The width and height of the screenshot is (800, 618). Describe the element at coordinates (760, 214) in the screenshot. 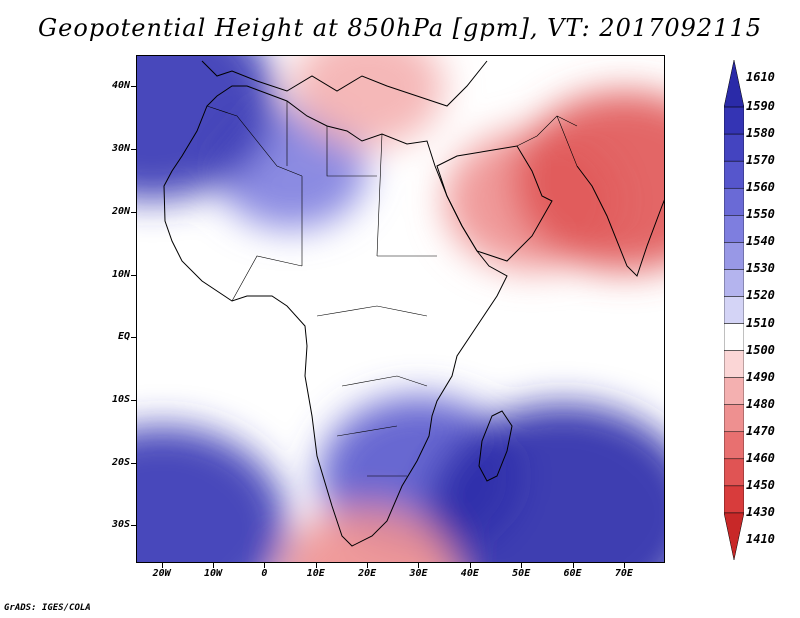

I see `colorbar-level-label: 1550` at that location.